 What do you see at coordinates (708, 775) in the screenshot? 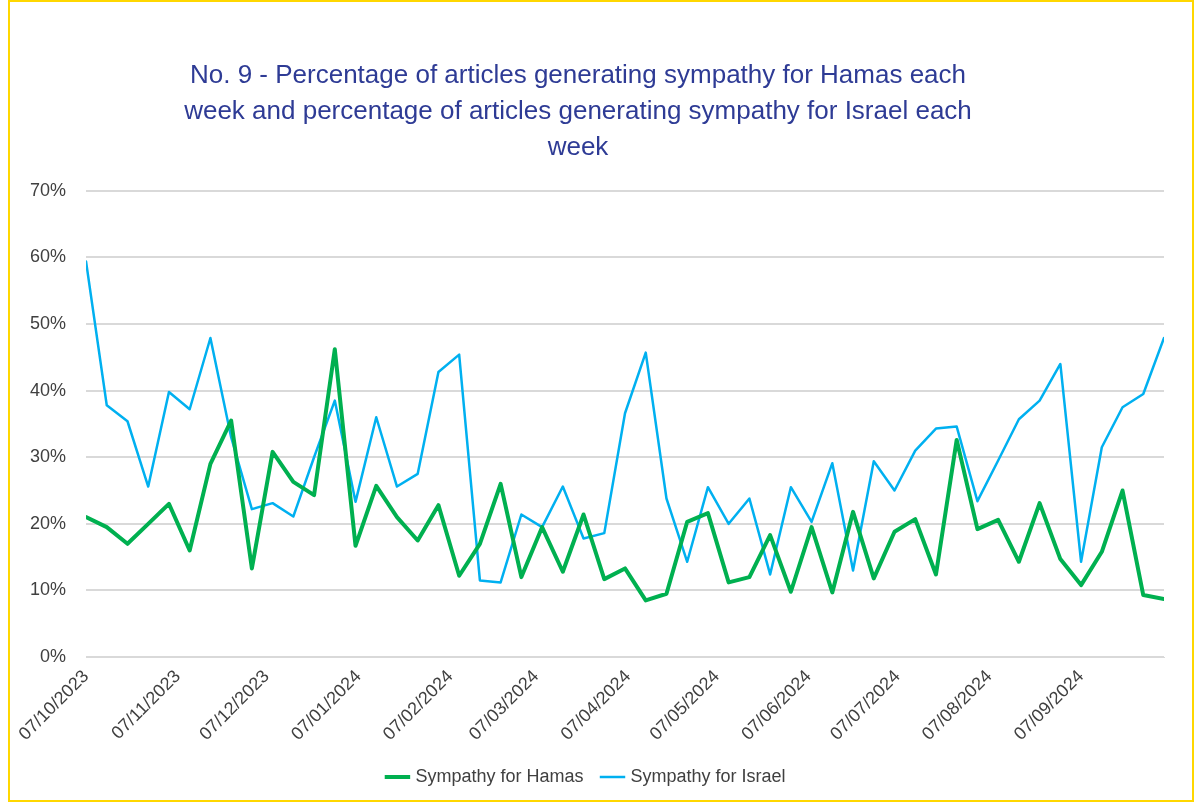
I see `legend-label: Sympathy for Israel` at bounding box center [708, 775].